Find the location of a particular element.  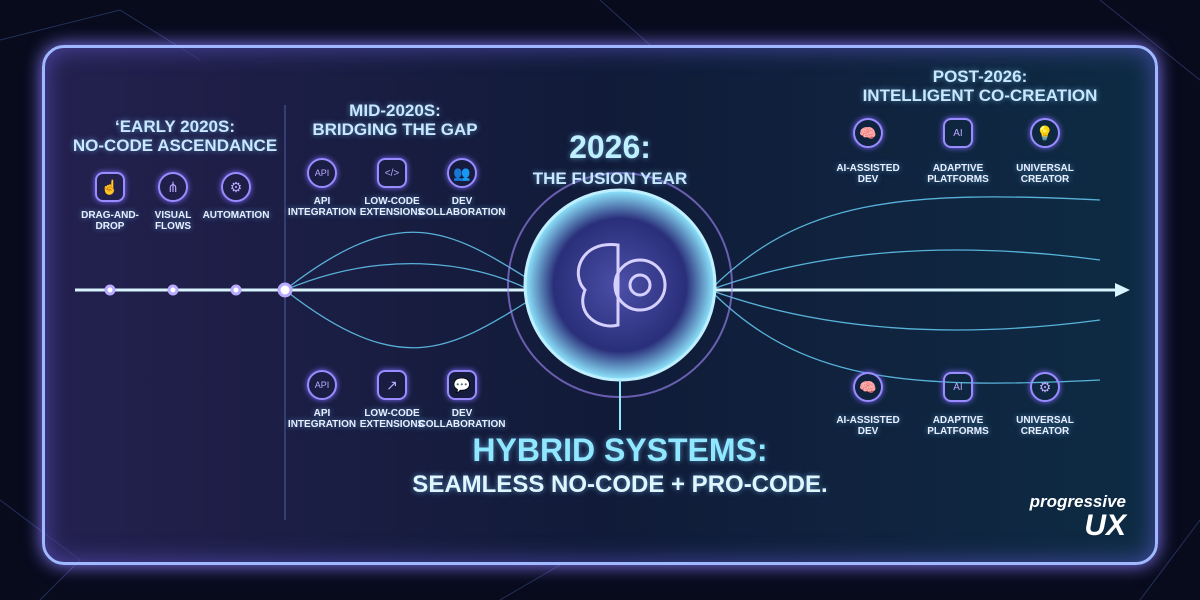

early-title: ‘Early 2020s: No-Code Ascendance is located at coordinates (175, 136).